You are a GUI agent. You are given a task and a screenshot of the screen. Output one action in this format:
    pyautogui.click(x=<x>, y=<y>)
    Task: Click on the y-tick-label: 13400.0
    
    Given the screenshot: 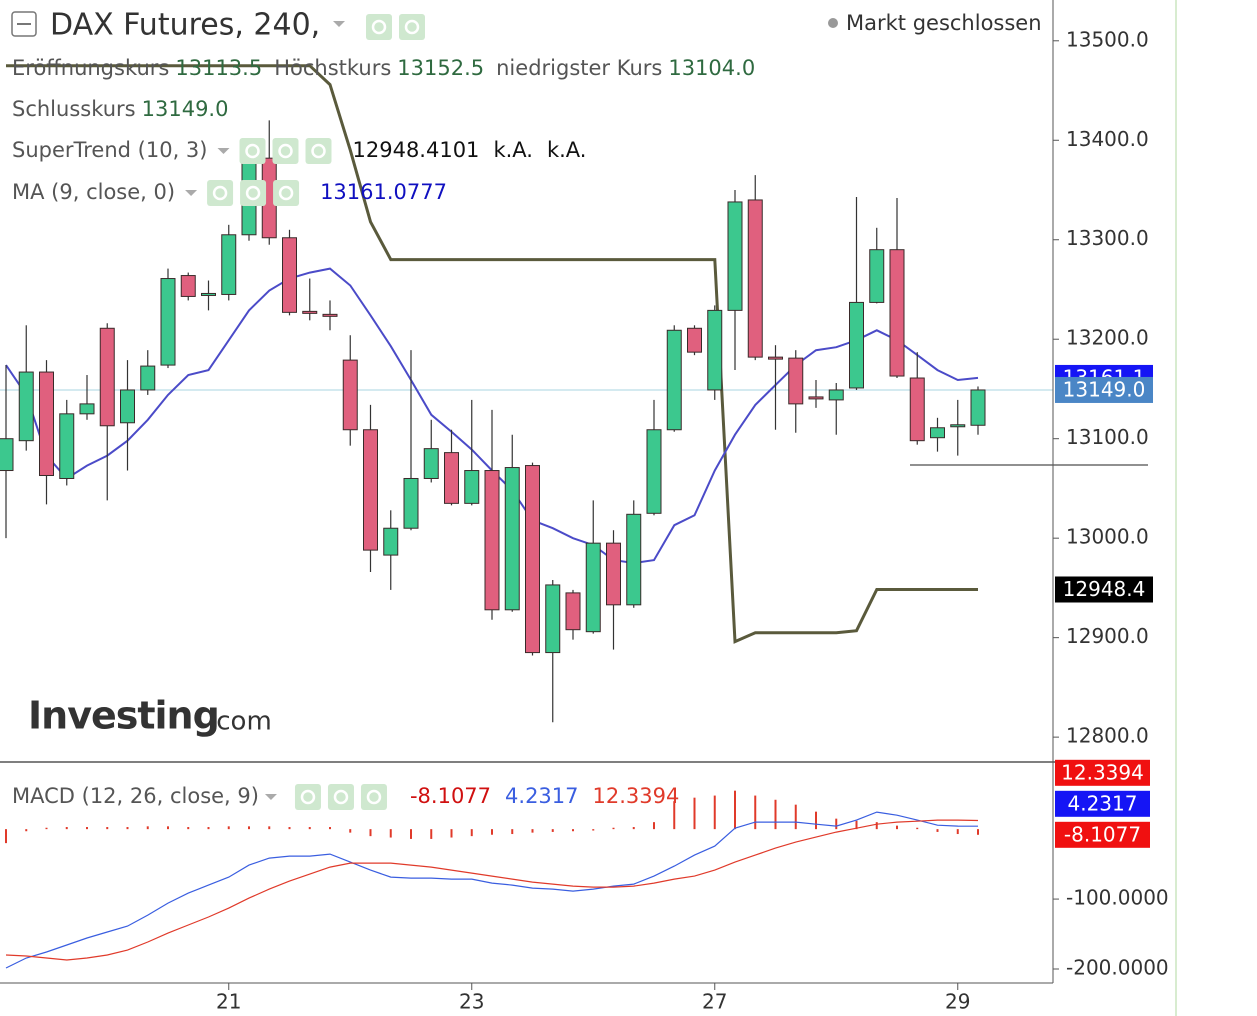 What is the action you would take?
    pyautogui.click(x=1107, y=139)
    